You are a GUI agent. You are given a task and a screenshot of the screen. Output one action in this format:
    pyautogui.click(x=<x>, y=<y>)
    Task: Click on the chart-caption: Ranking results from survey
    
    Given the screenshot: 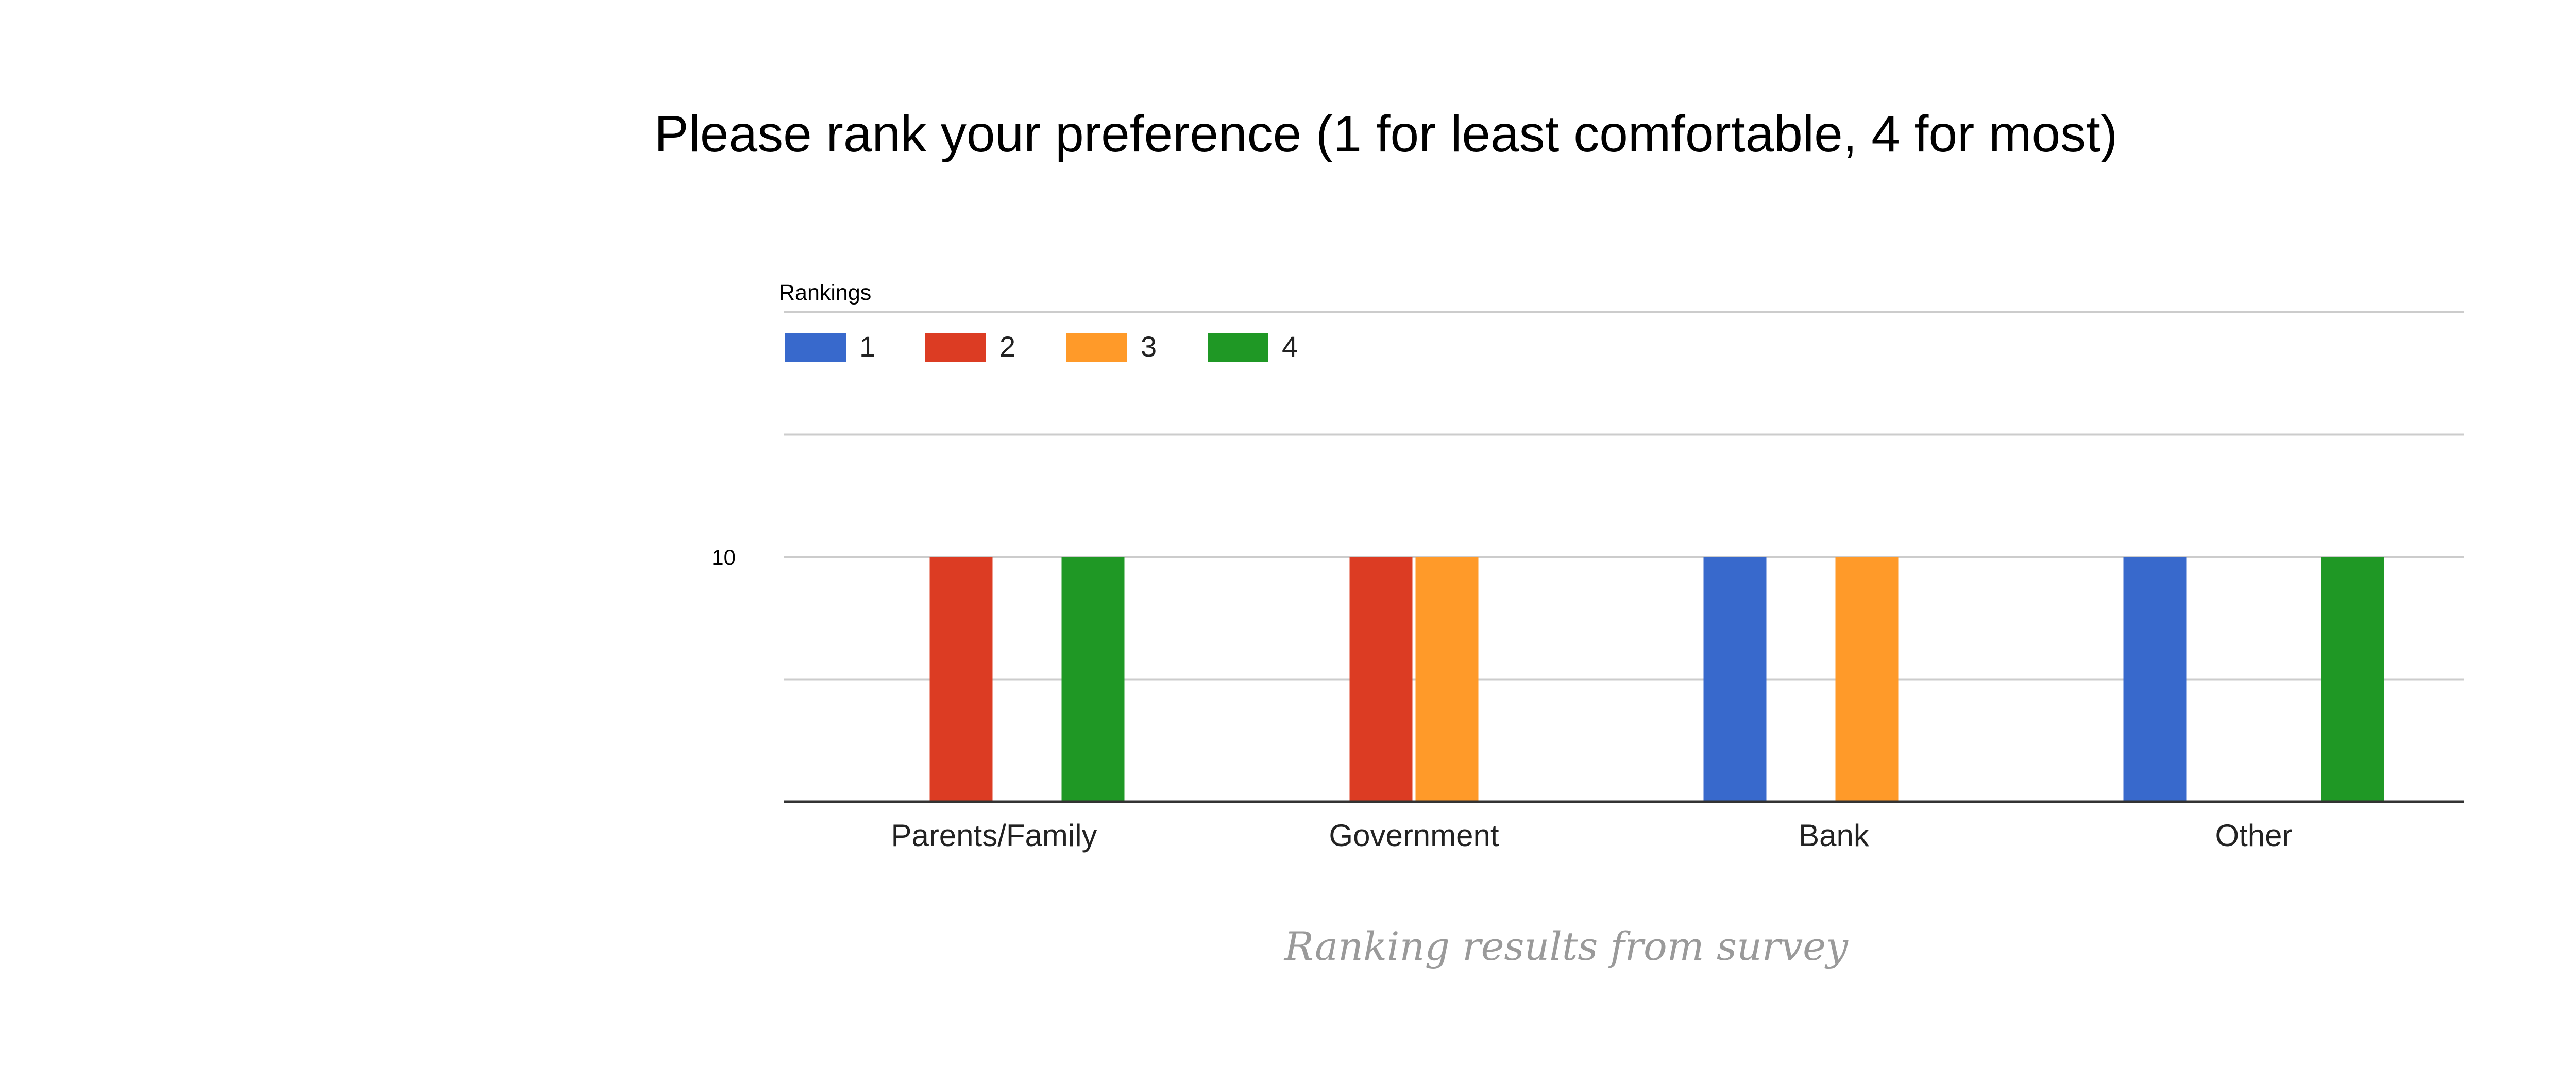 What is the action you would take?
    pyautogui.click(x=1566, y=946)
    